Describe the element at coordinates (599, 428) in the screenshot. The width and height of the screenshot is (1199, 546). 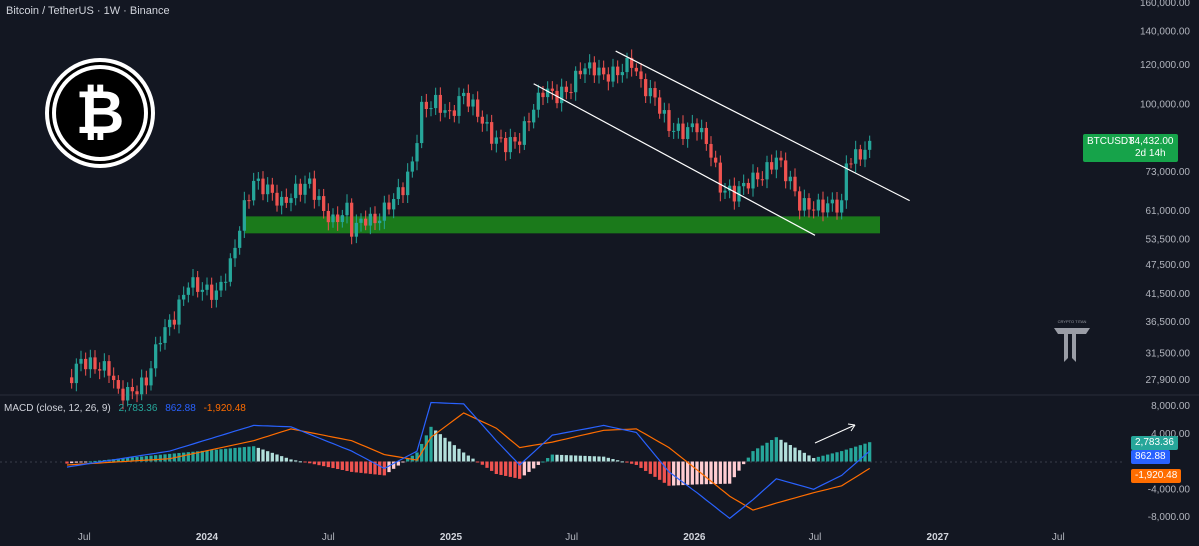
I see `grid` at that location.